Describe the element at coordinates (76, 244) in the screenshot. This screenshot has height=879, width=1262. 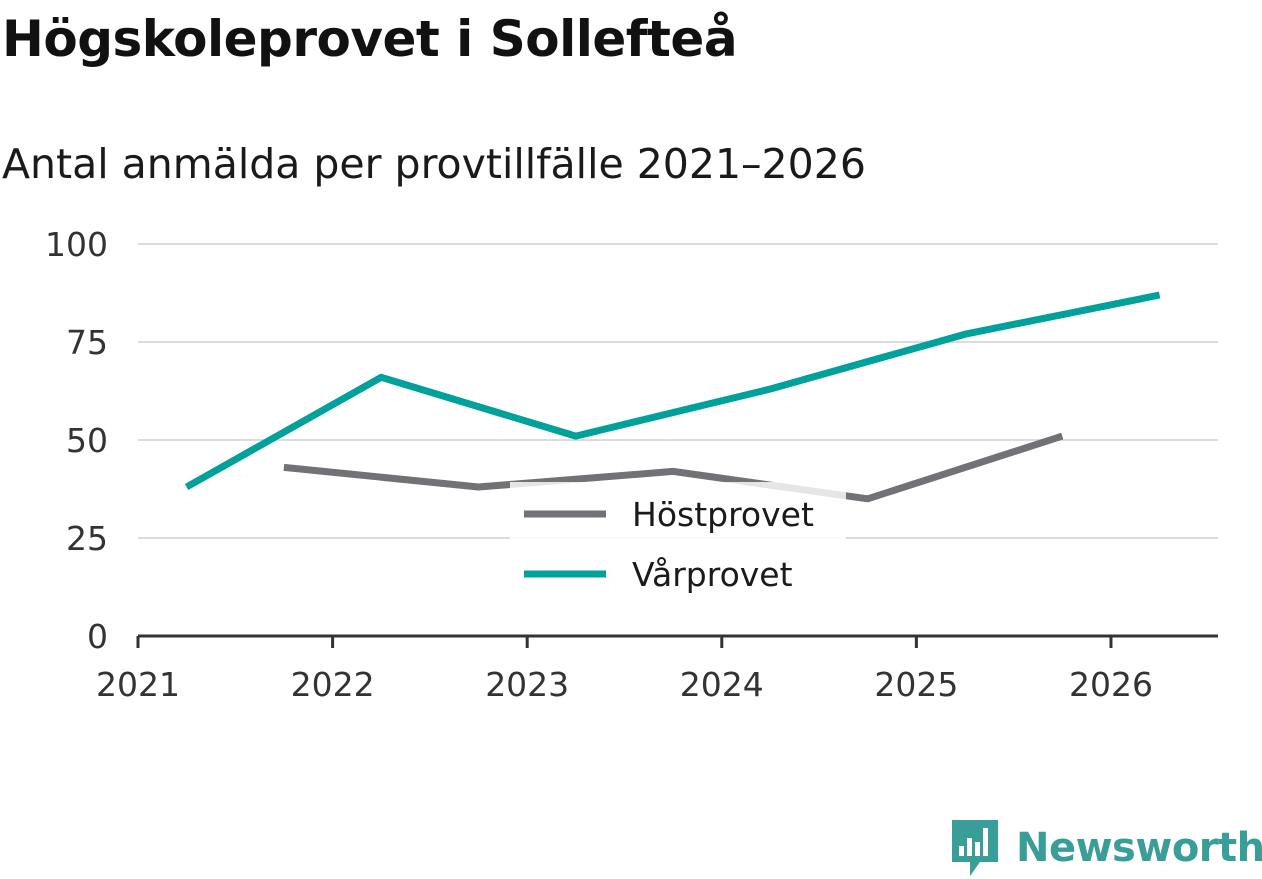
I see `y-tick-label: 100` at that location.